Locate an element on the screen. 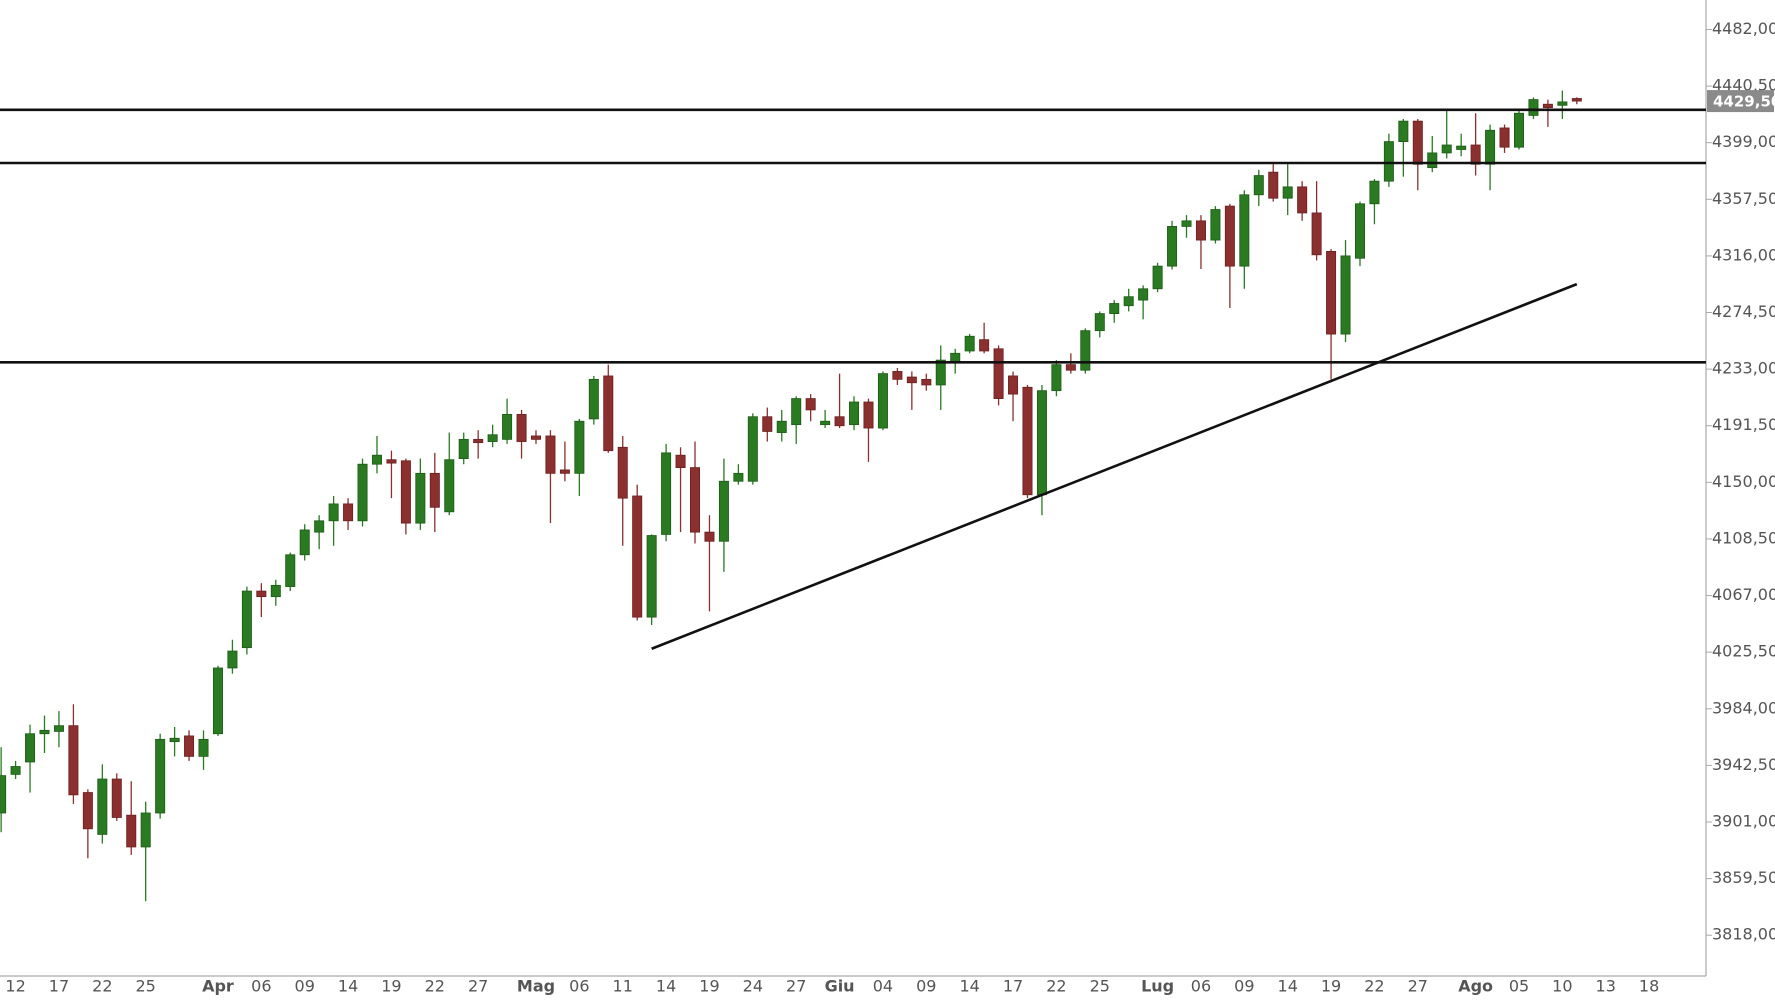 The height and width of the screenshot is (1000, 1775). y-tick-label: 4191,50 is located at coordinates (1743, 424).